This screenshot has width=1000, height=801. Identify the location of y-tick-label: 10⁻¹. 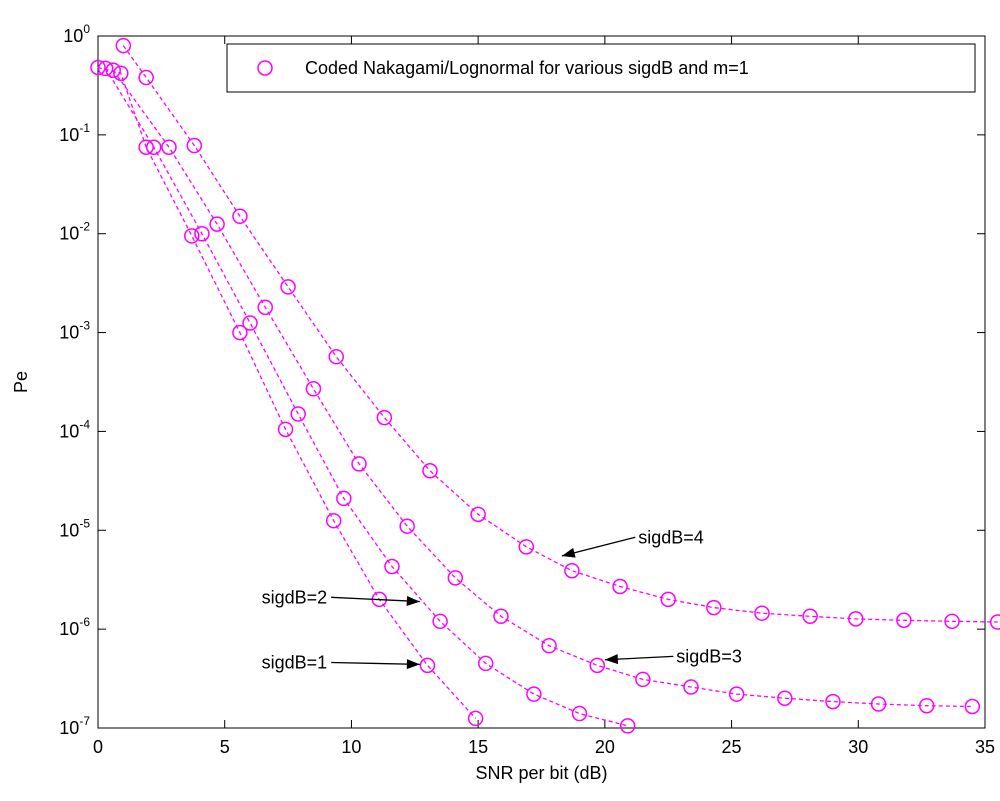
(74, 133).